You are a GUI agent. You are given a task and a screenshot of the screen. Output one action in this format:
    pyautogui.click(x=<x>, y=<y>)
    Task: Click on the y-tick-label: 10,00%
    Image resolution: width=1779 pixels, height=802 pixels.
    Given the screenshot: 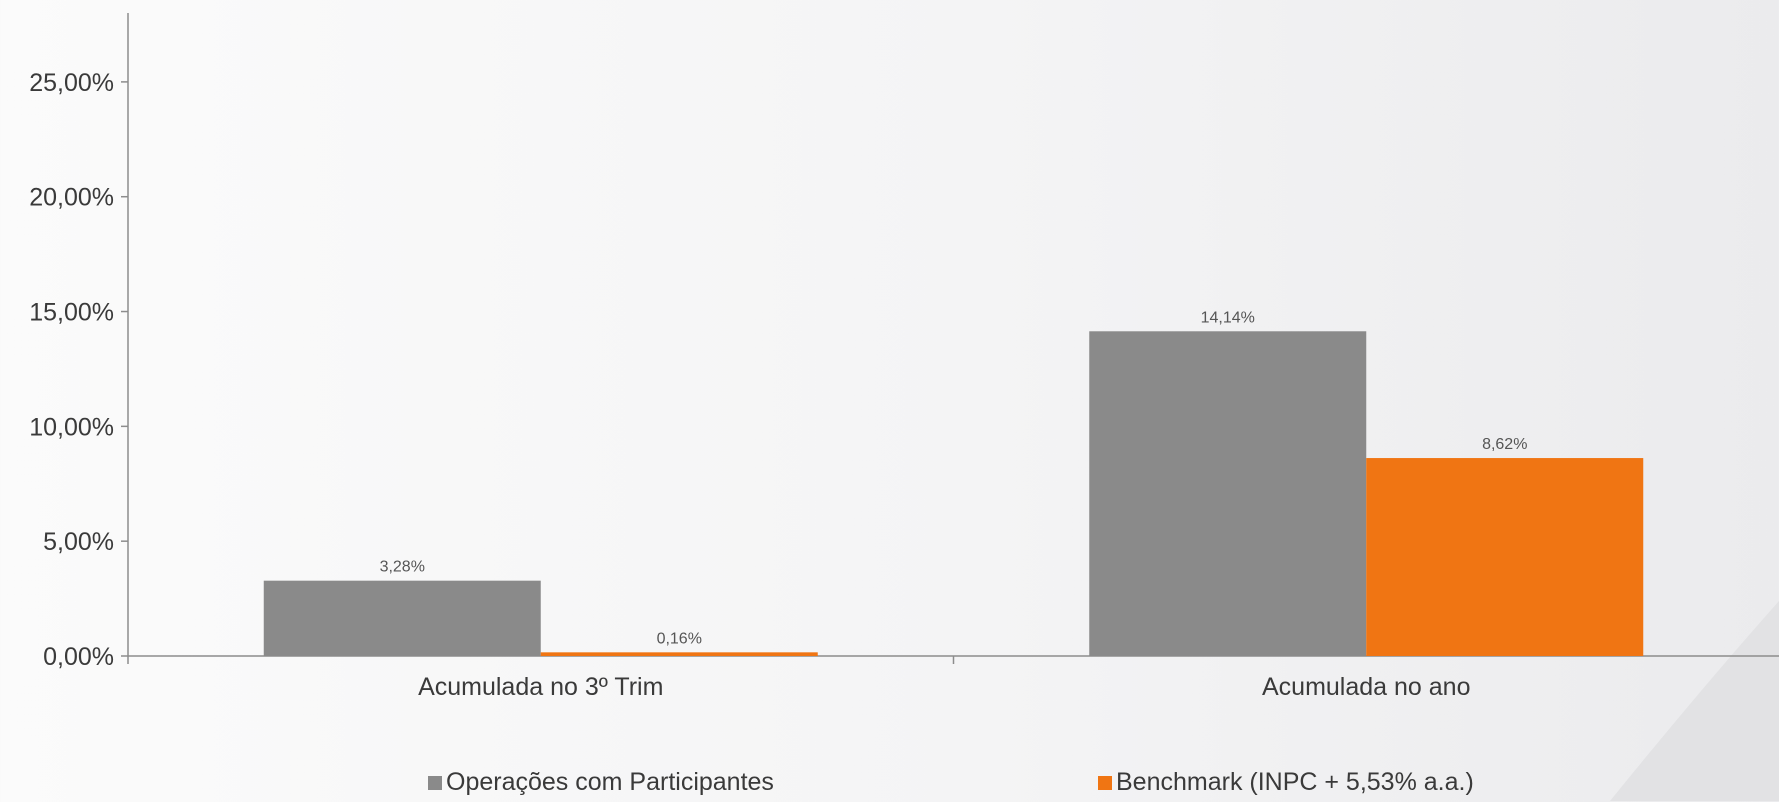 What is the action you would take?
    pyautogui.click(x=71, y=427)
    